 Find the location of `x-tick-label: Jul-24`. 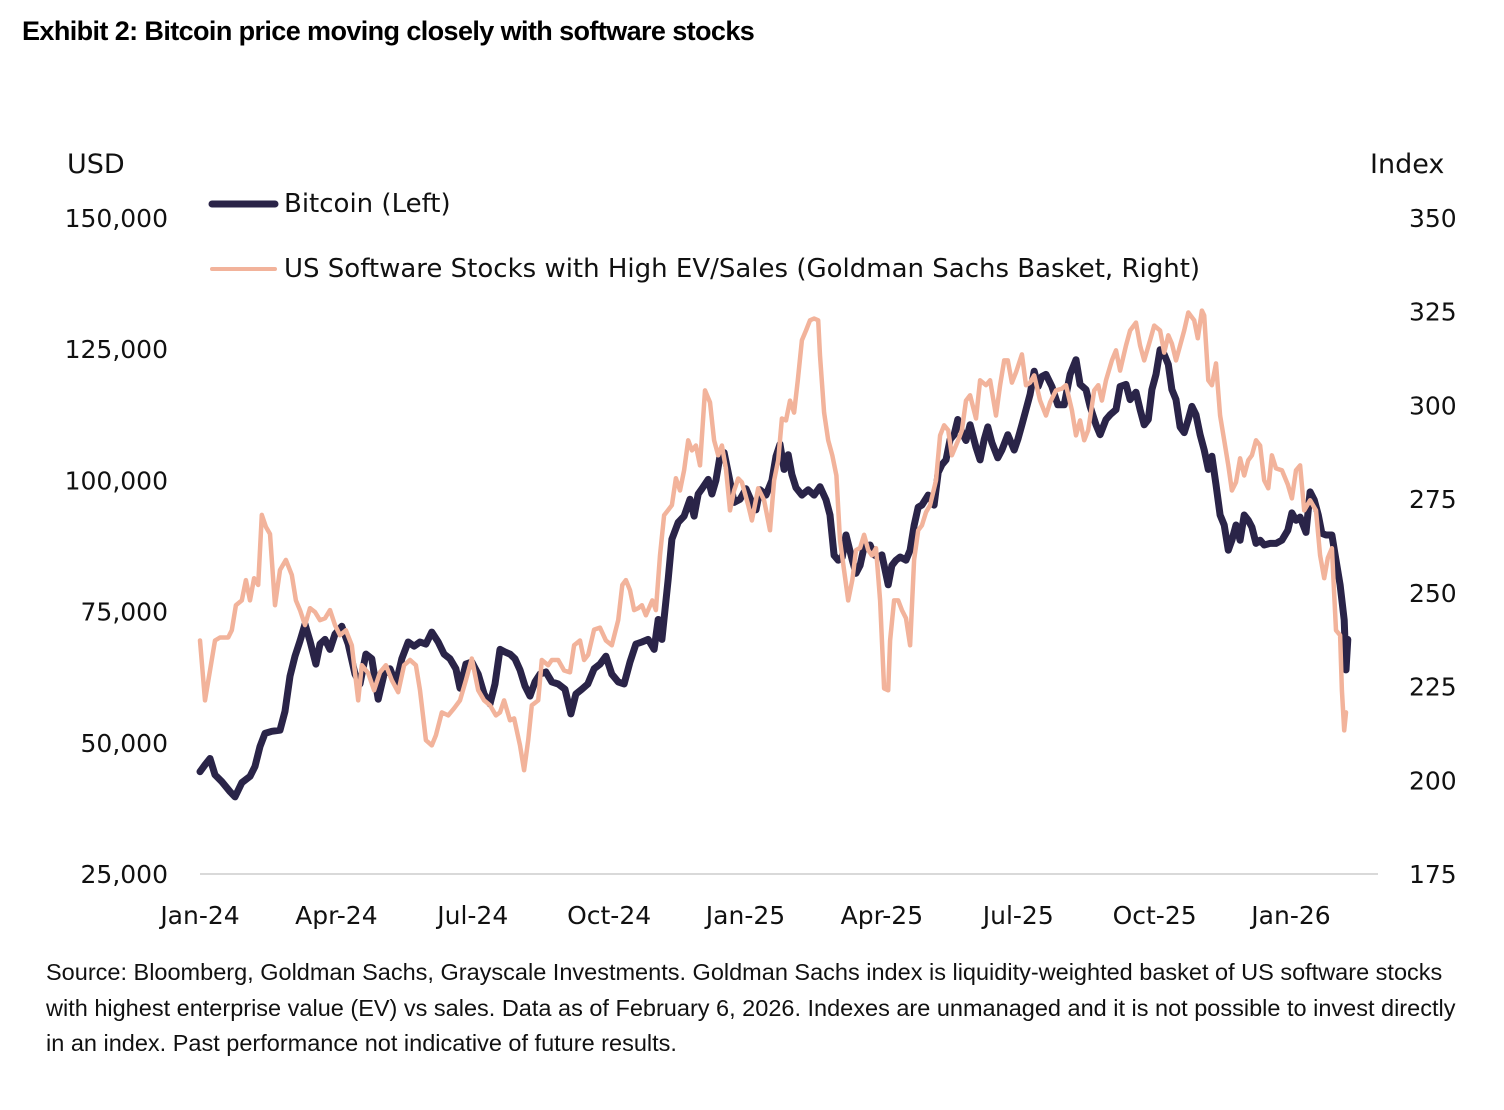

x-tick-label: Jul-24 is located at coordinates (471, 915).